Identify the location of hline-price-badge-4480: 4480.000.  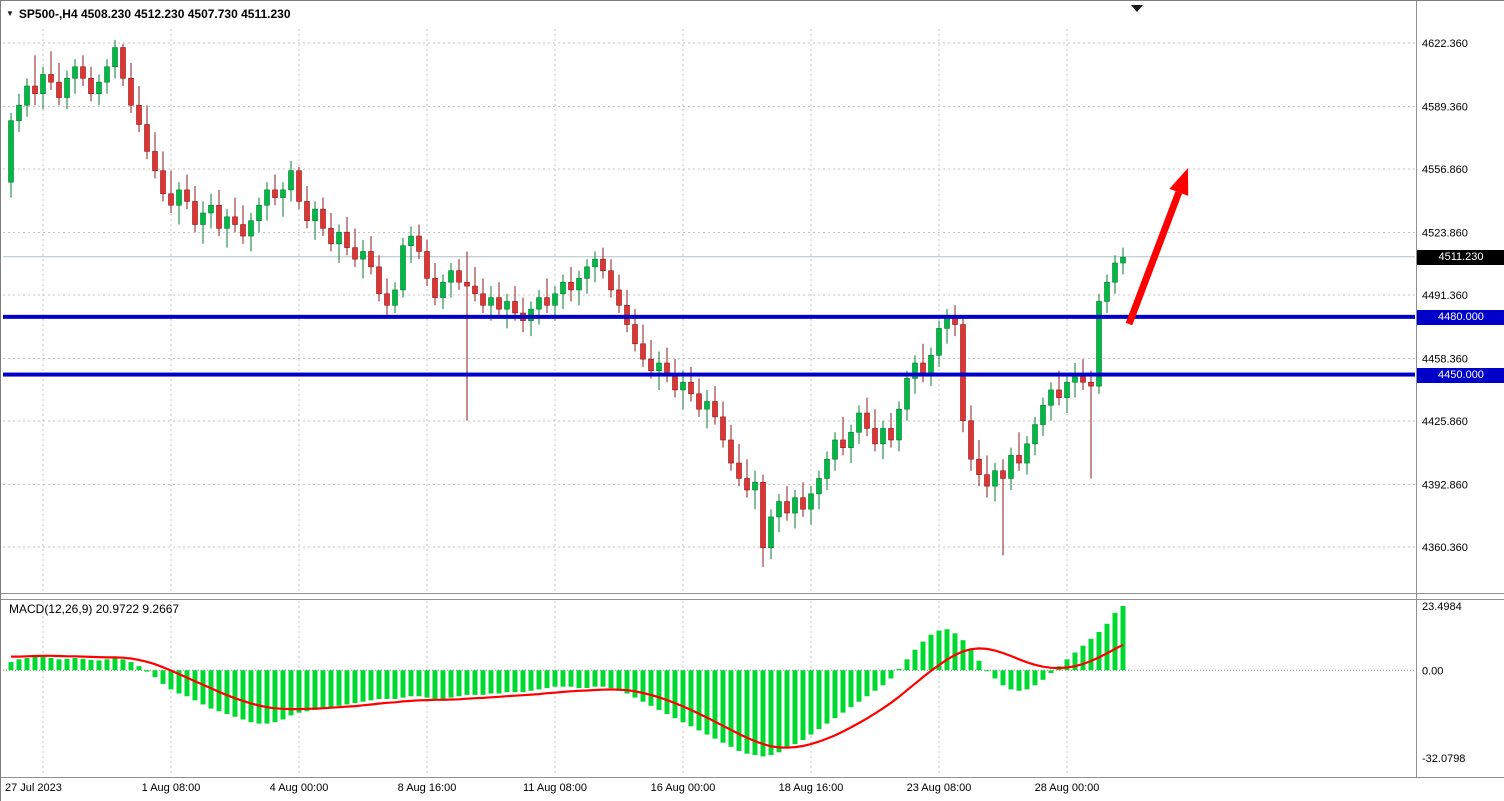
(1460, 317).